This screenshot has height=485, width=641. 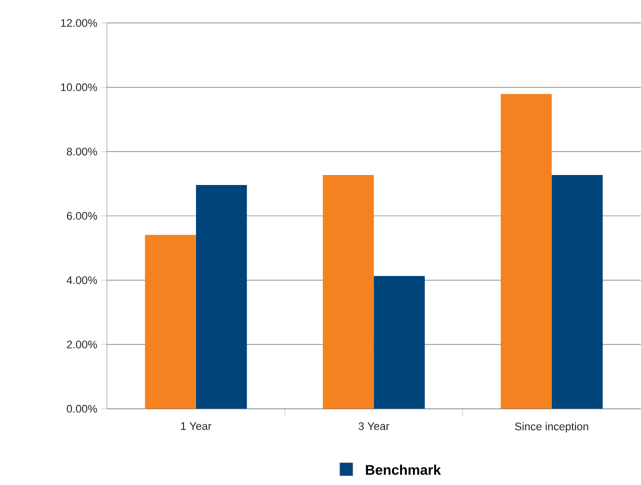 What do you see at coordinates (79, 88) in the screenshot?
I see `y-tick-label: 10.00%` at bounding box center [79, 88].